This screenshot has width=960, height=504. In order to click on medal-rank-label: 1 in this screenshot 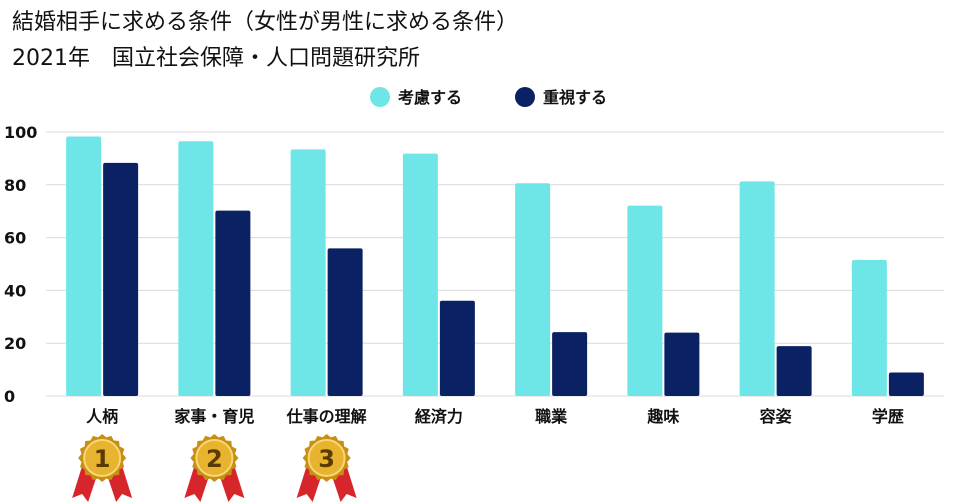, I will do `click(102, 459)`.